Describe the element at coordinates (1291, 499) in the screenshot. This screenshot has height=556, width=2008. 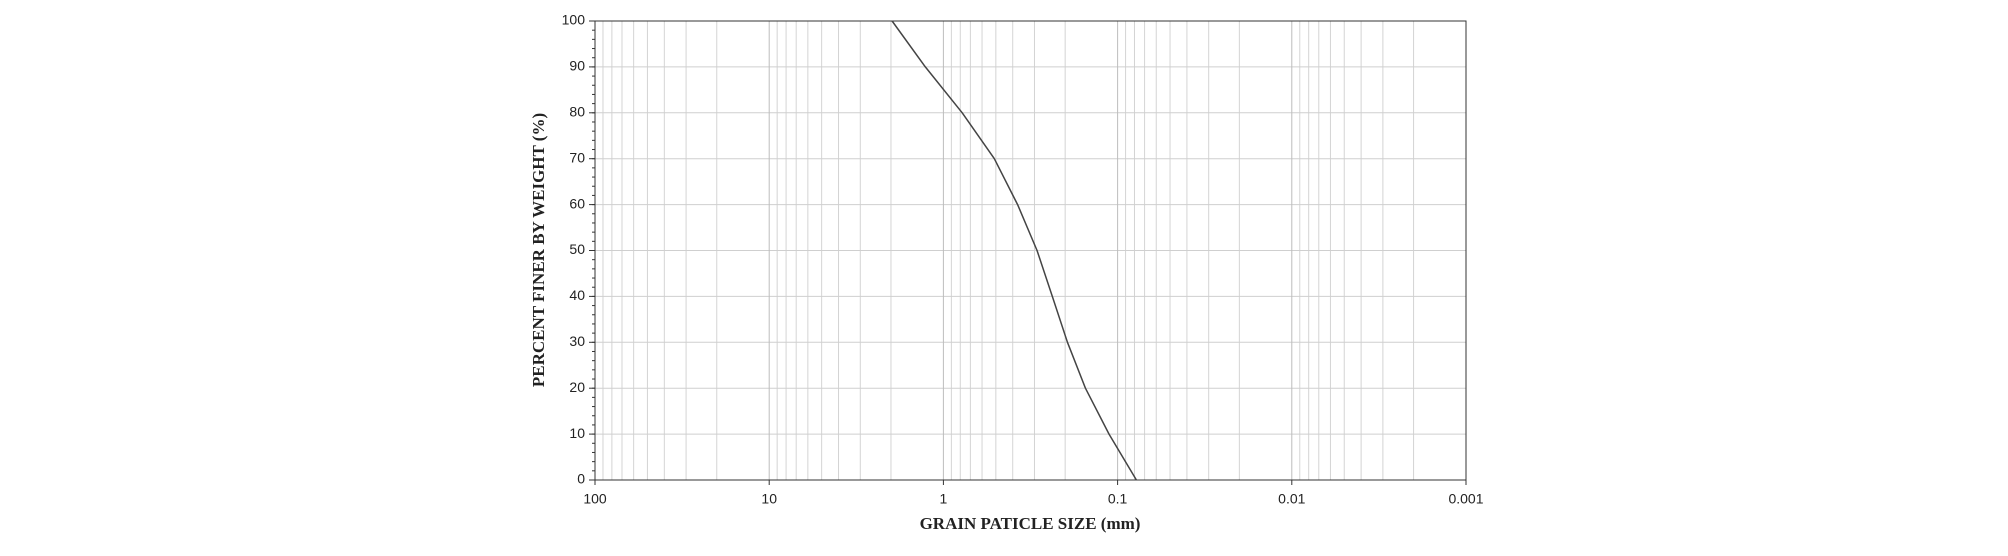
I see `x-tick-label: 0.01` at that location.